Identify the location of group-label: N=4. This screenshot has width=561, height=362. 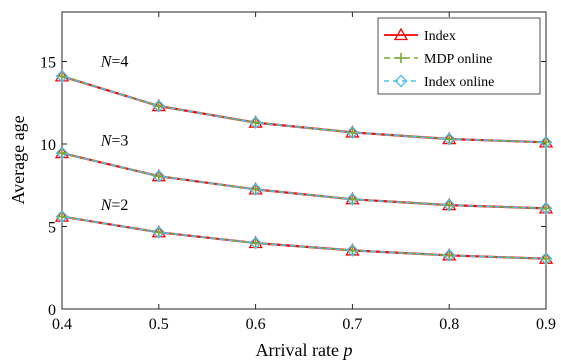
(114, 61).